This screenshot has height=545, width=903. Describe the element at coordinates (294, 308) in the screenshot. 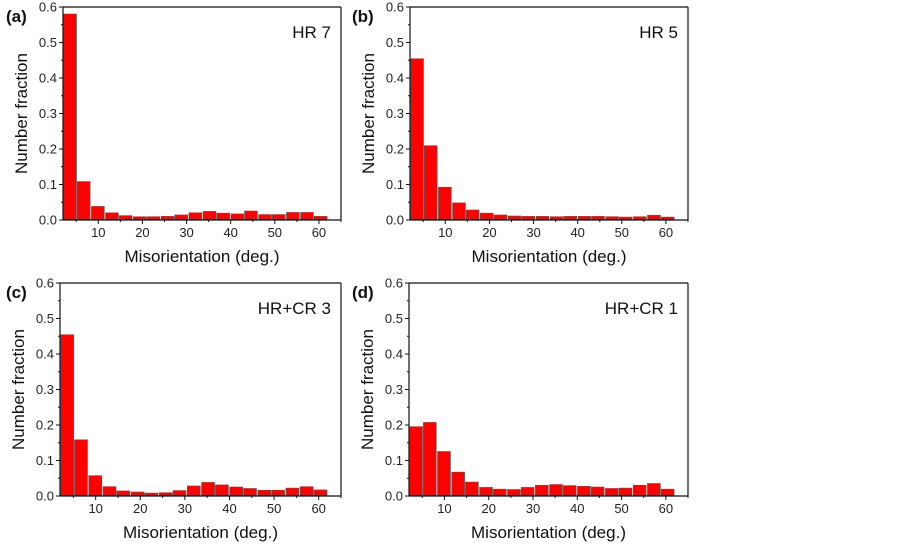

I see `sample-annotation: HR+CR 3` at that location.